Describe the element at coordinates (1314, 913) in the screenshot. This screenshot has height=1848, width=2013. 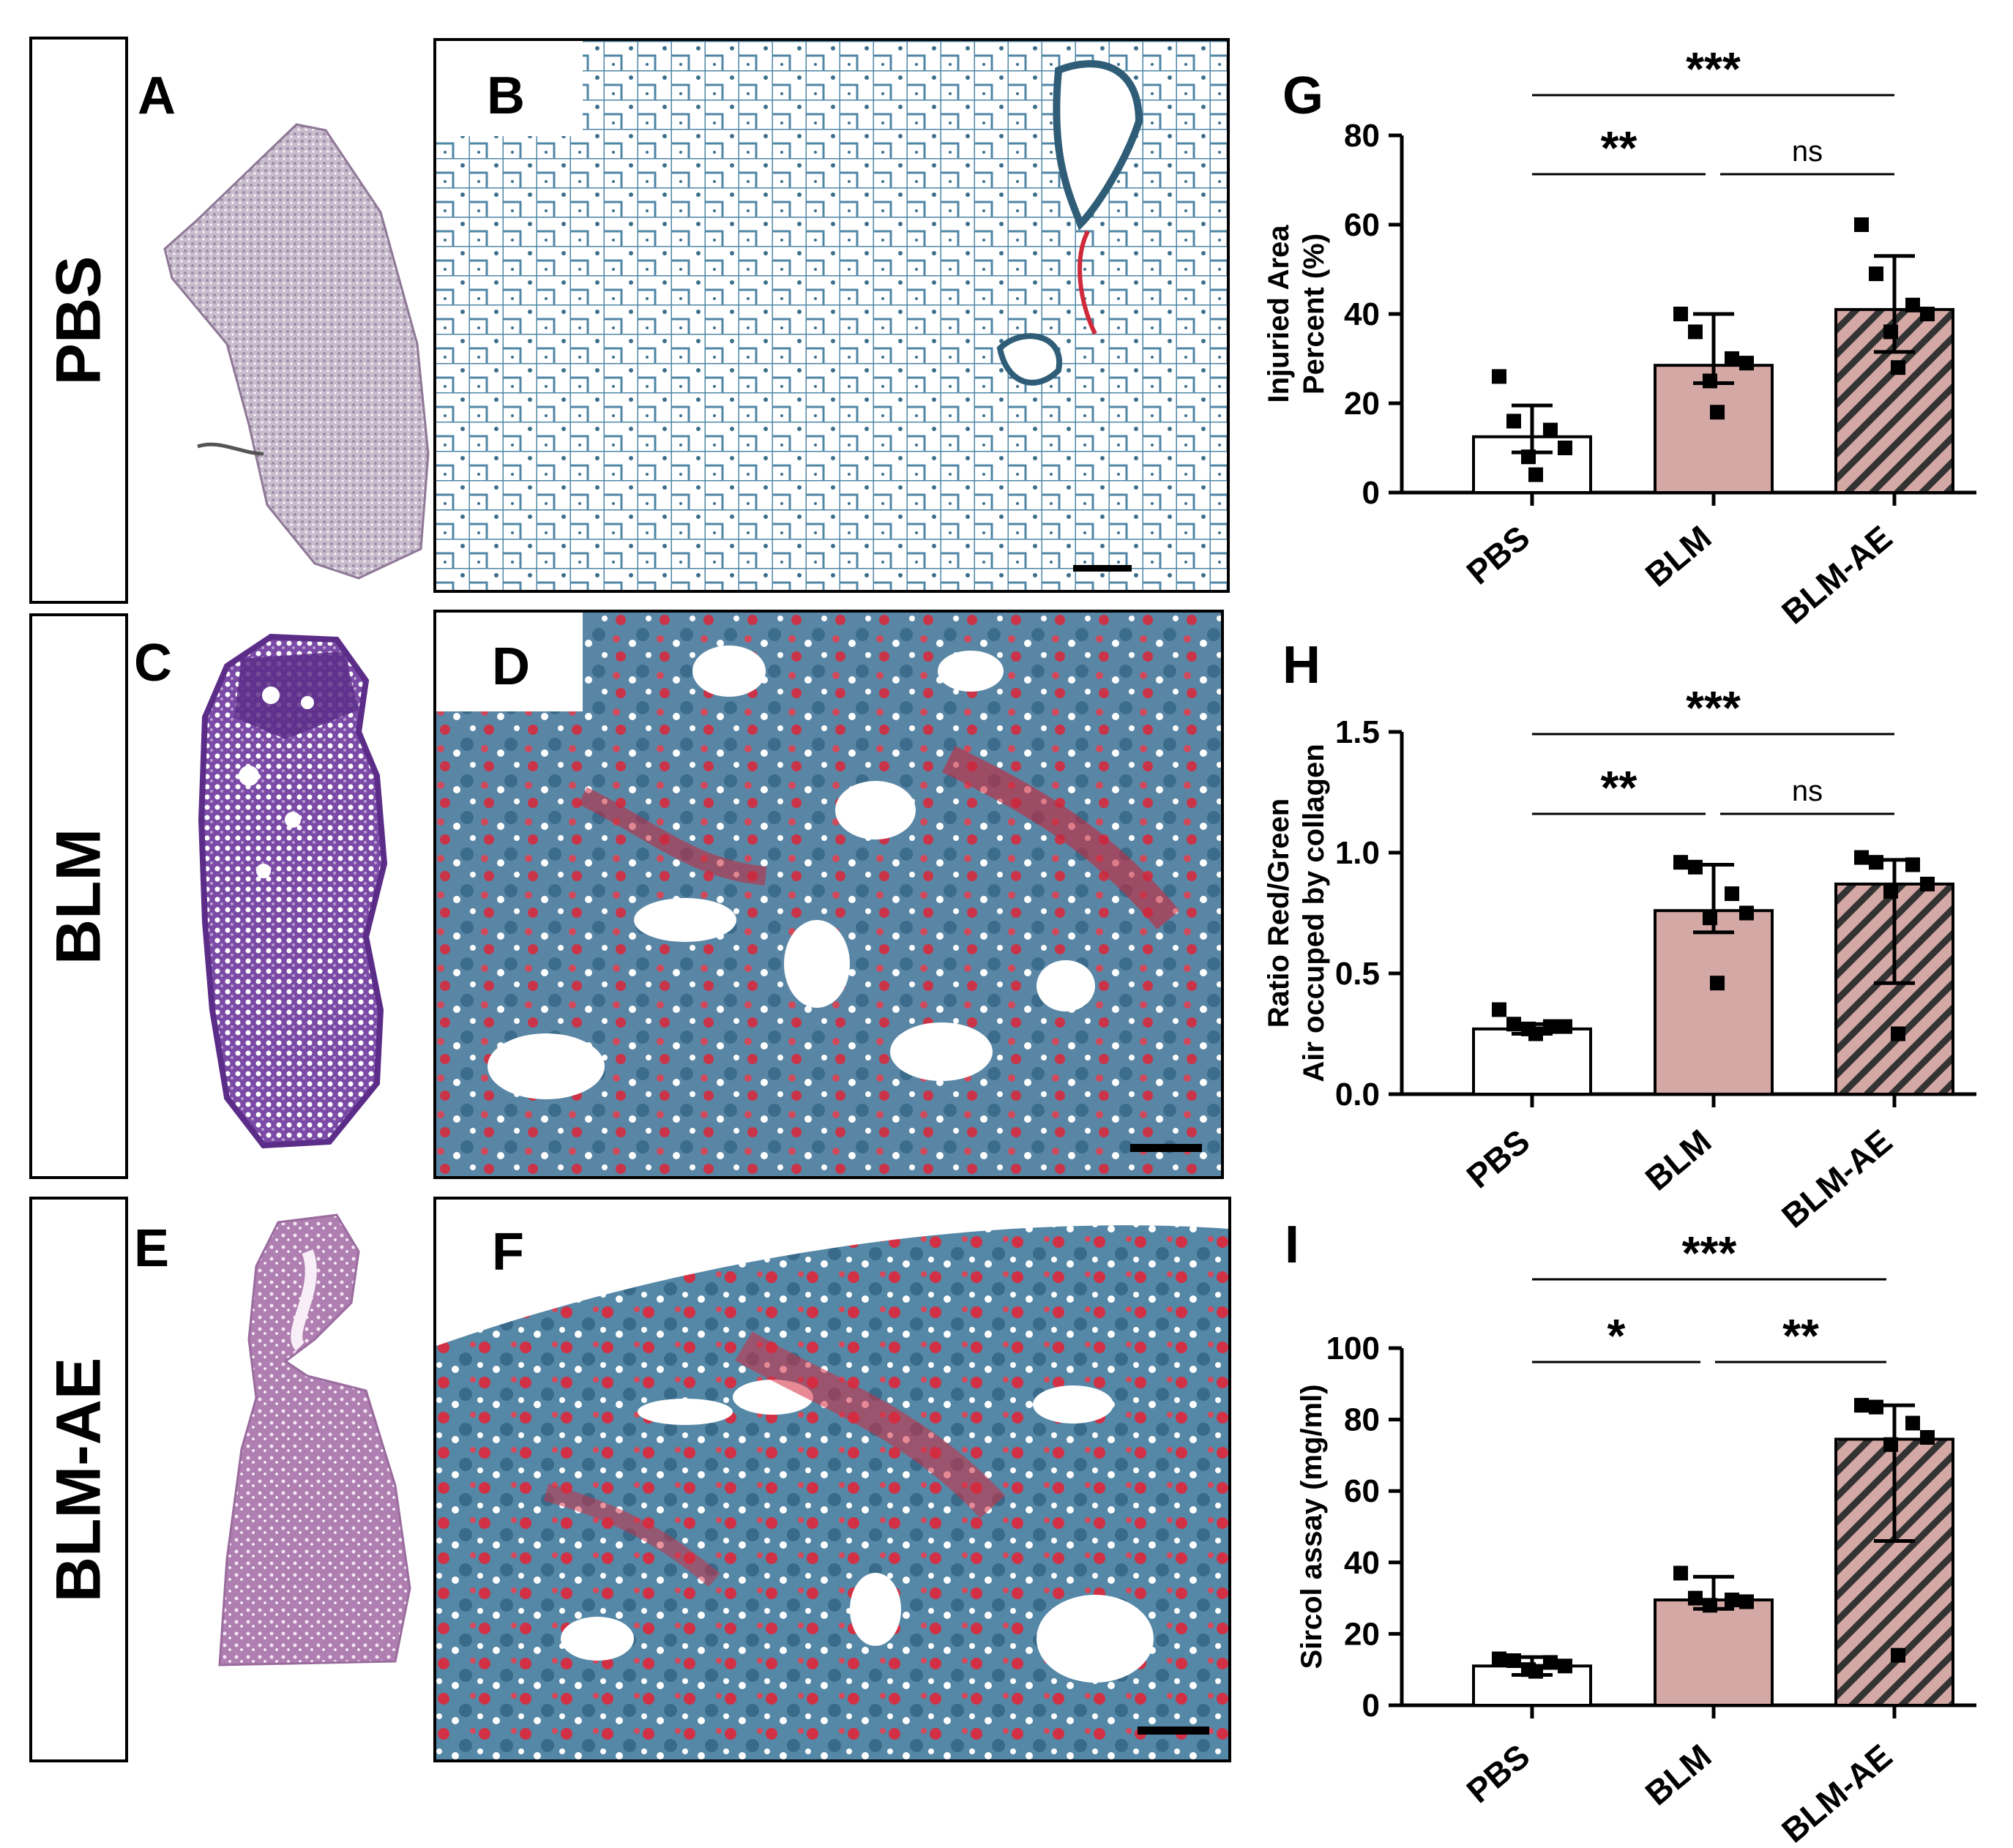
I see `chart-h-y-axis-label: Air occuped by collagen` at that location.